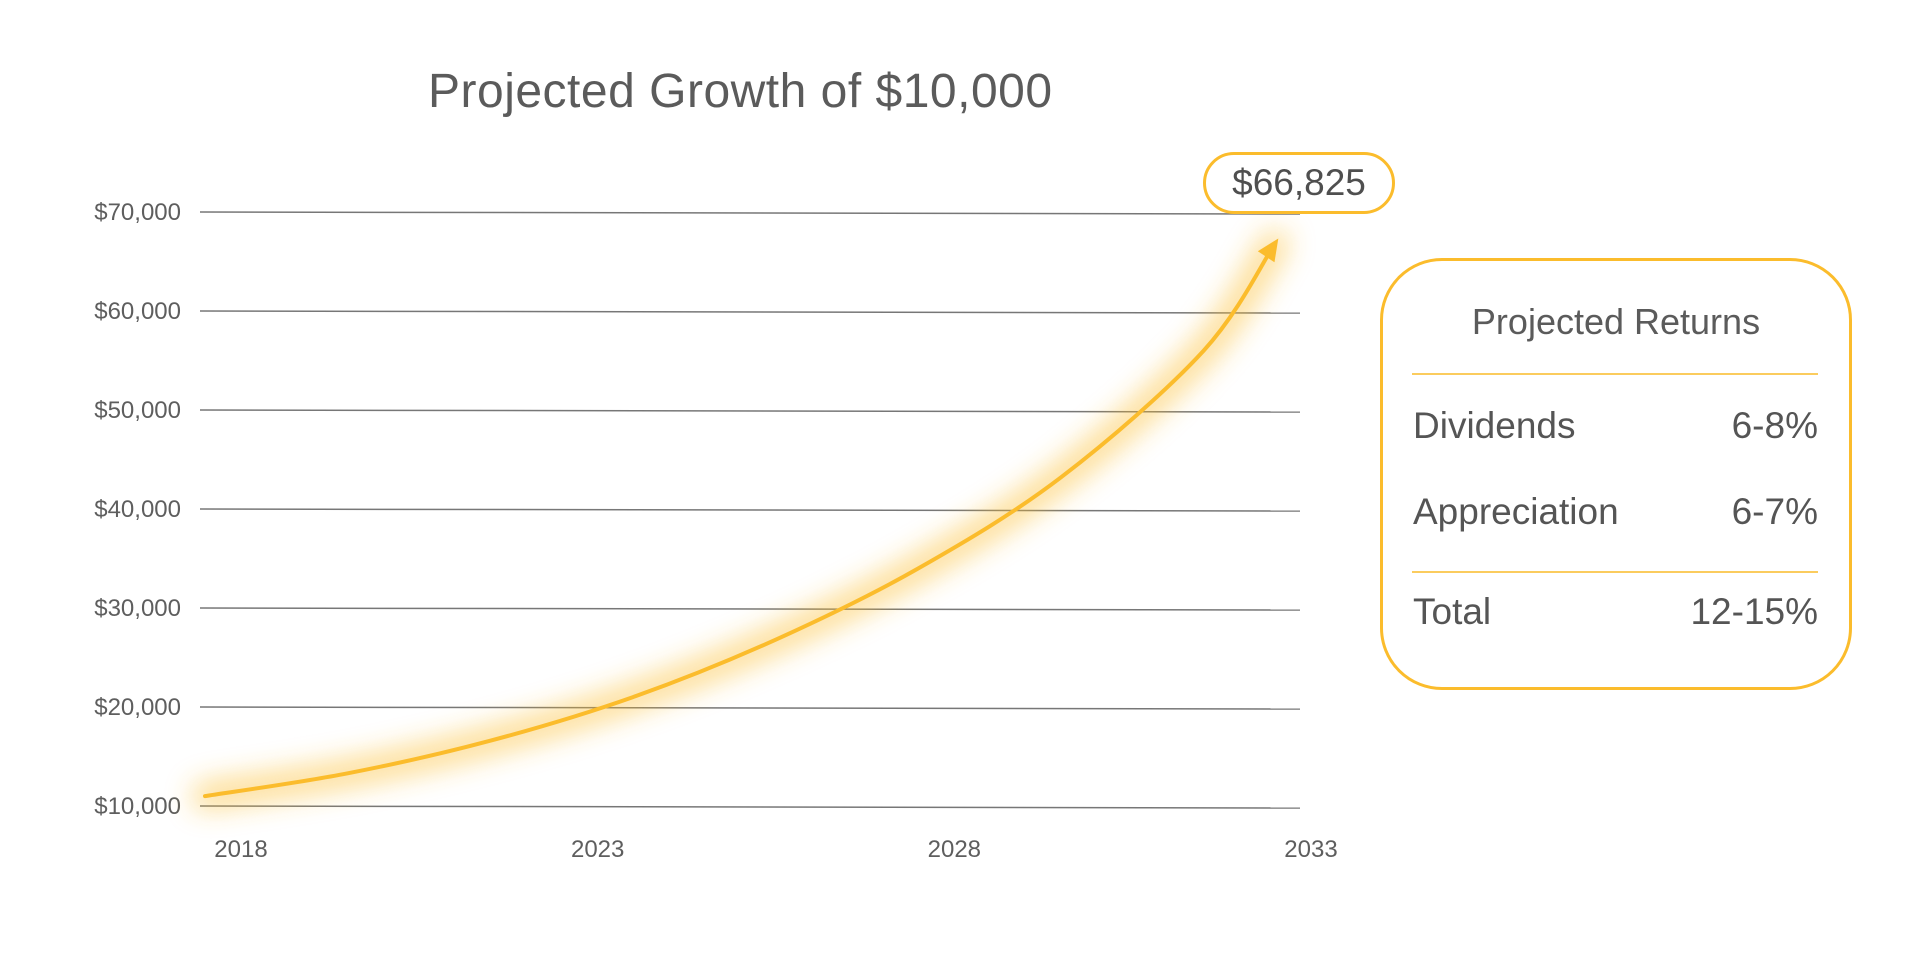 Image resolution: width=1920 pixels, height=976 pixels. Describe the element at coordinates (1615, 426) in the screenshot. I see `returns-row-dividends: Dividends 6-8%` at that location.